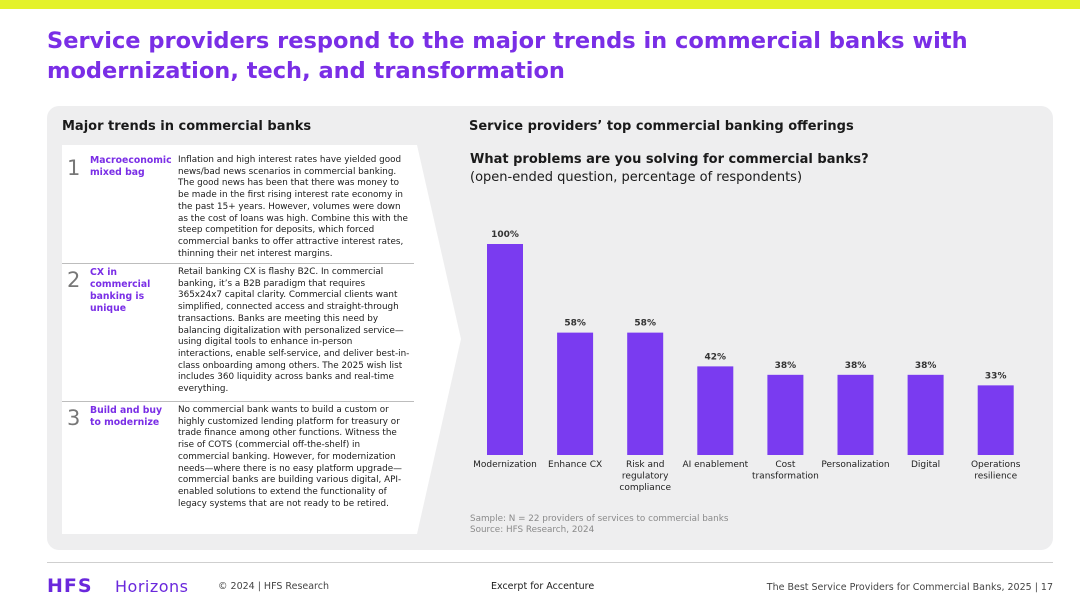 The height and width of the screenshot is (607, 1080). What do you see at coordinates (505, 465) in the screenshot?
I see `category-label: Modernization` at bounding box center [505, 465].